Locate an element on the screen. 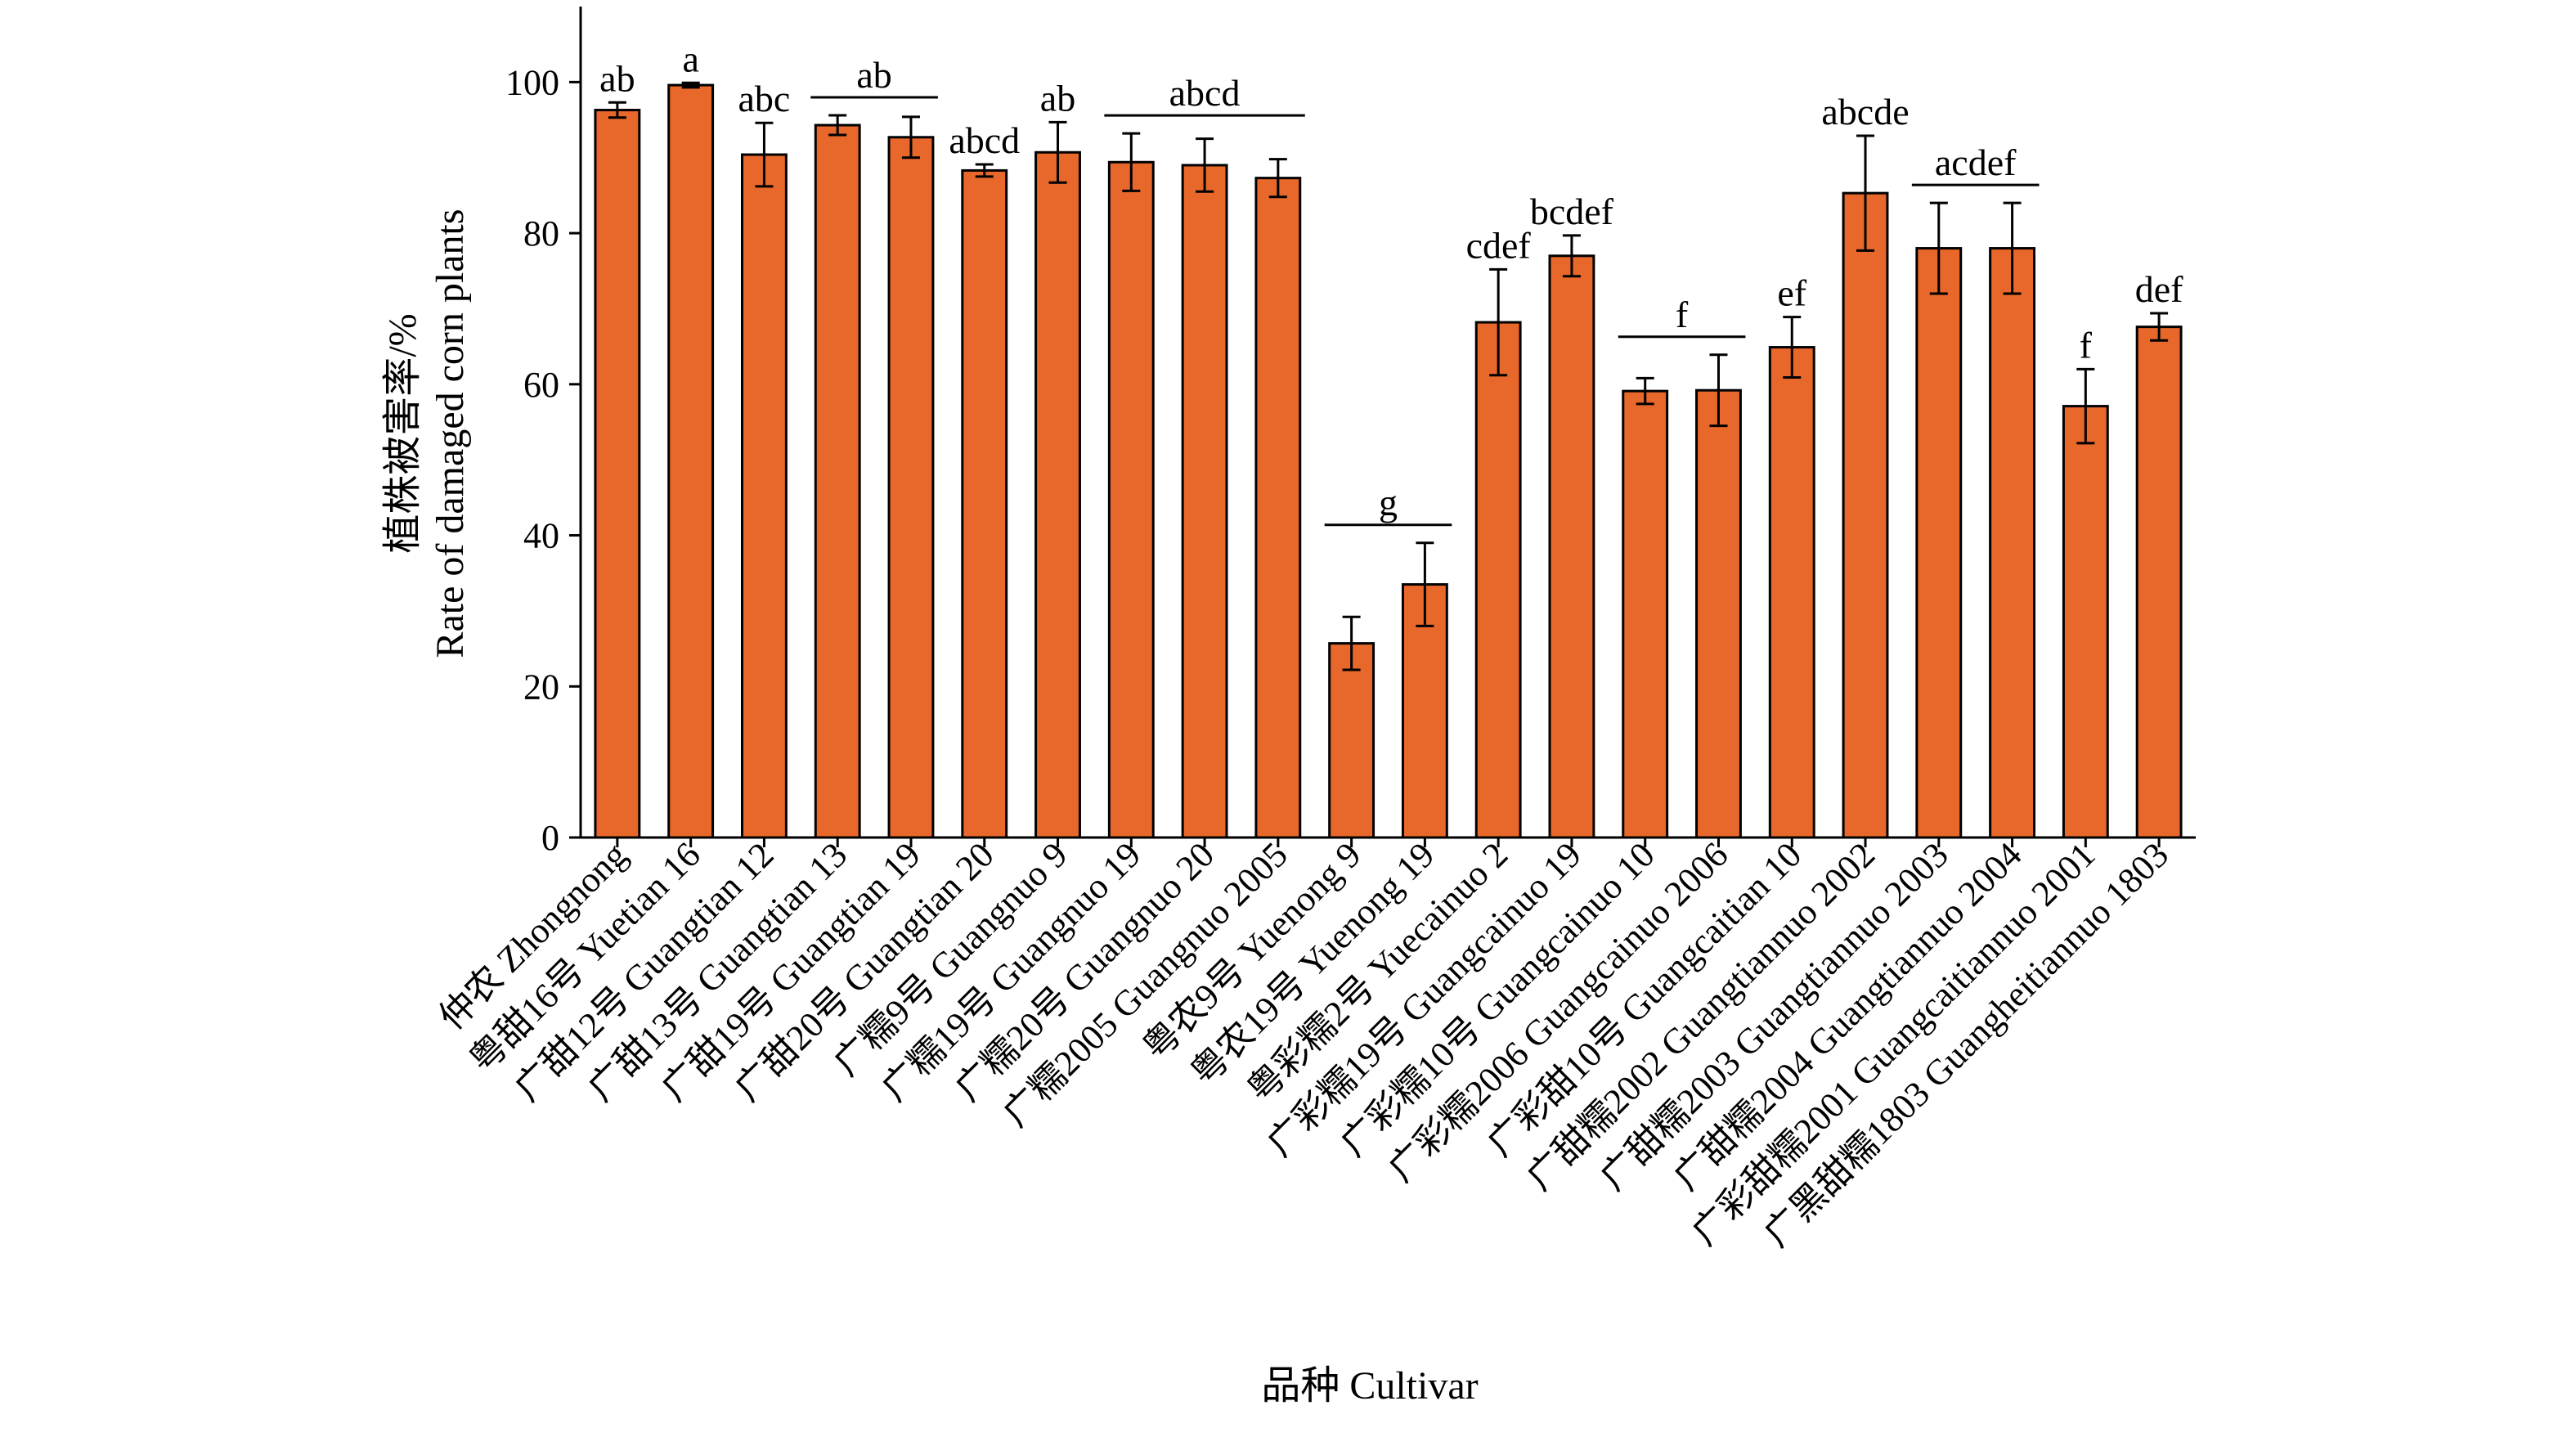 This screenshot has height=1437, width=2576. significance-group: bcdef is located at coordinates (1572, 211).